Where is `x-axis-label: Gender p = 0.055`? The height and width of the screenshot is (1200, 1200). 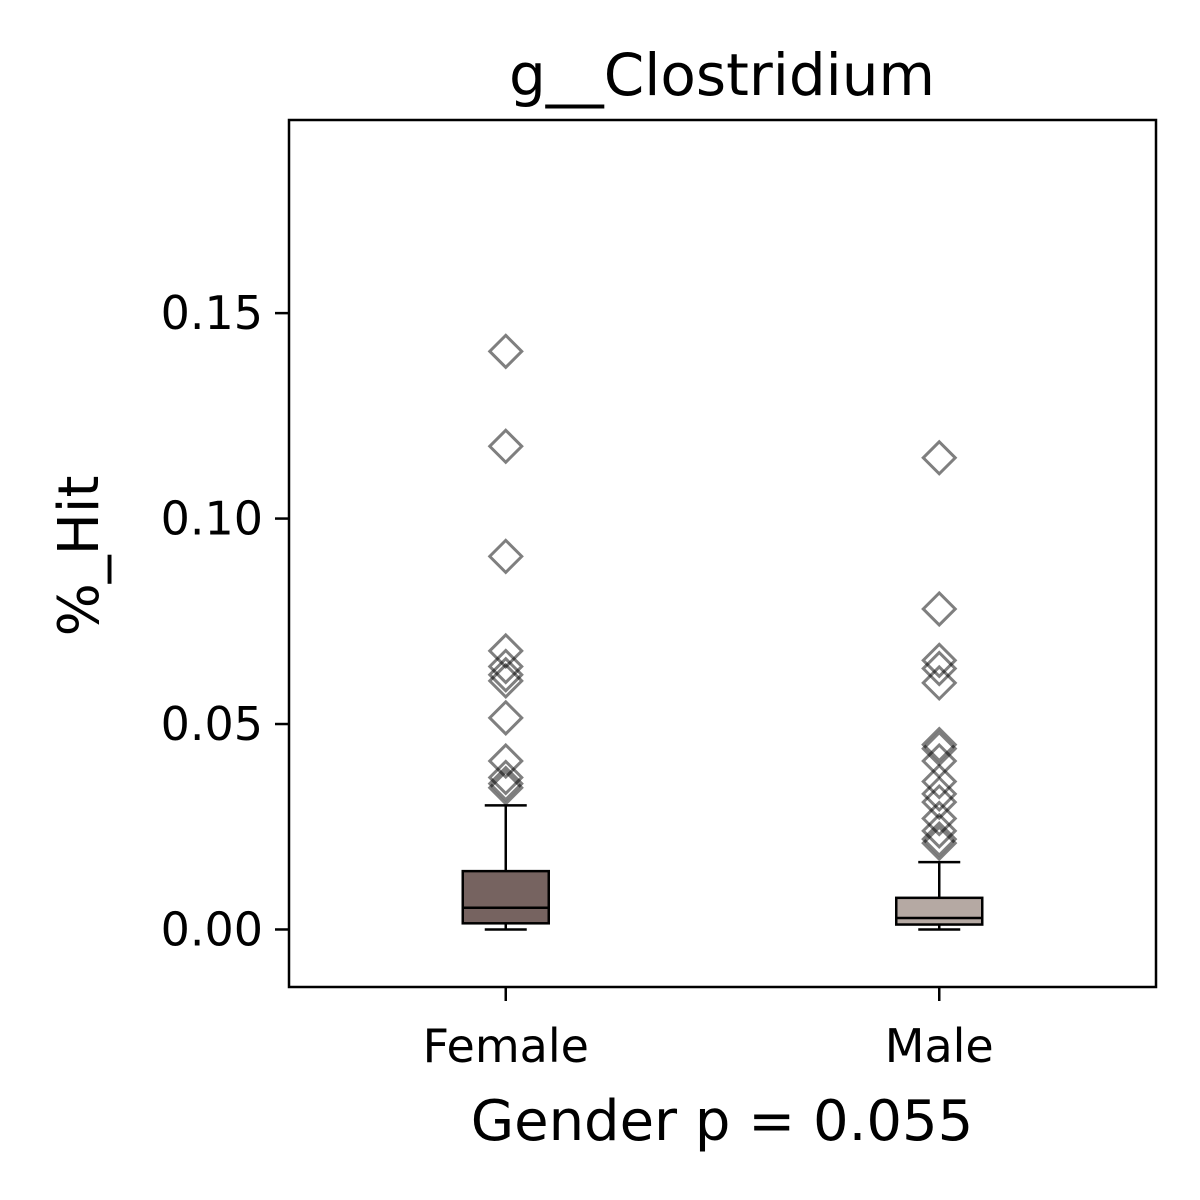
x-axis-label: Gender p = 0.055 is located at coordinates (722, 1121).